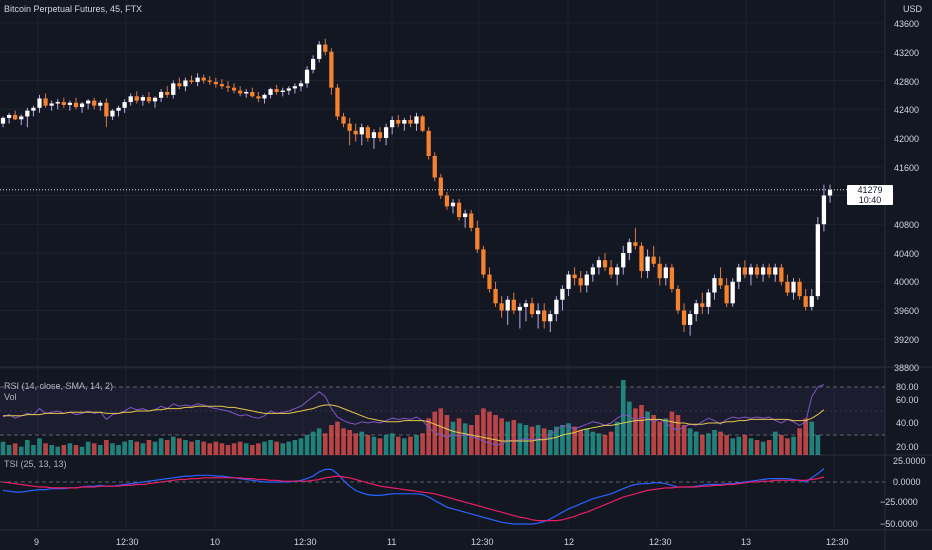 This screenshot has width=932, height=550. What do you see at coordinates (907, 482) in the screenshot?
I see `tsi-tick: 0.0000` at bounding box center [907, 482].